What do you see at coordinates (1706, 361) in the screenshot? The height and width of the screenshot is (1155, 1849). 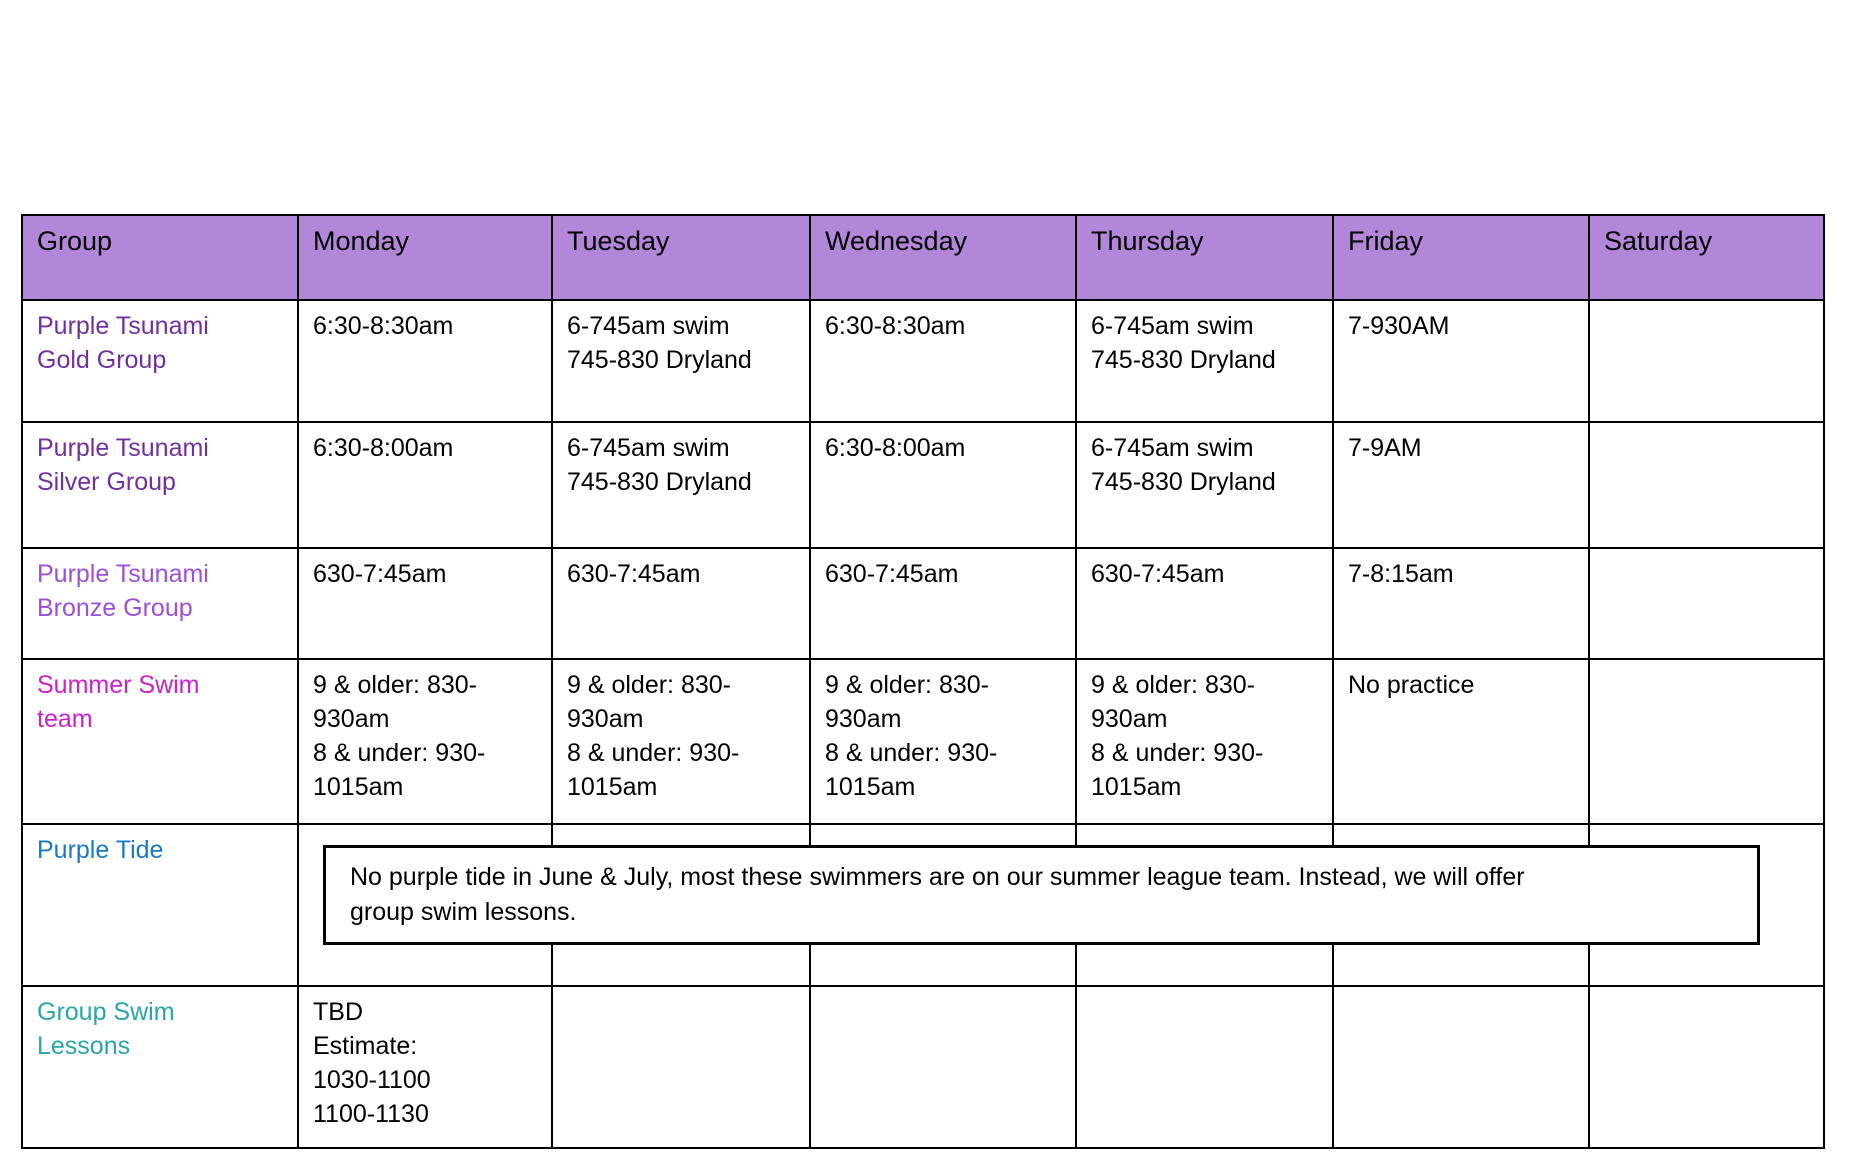 I see `cell-gold-saturday` at bounding box center [1706, 361].